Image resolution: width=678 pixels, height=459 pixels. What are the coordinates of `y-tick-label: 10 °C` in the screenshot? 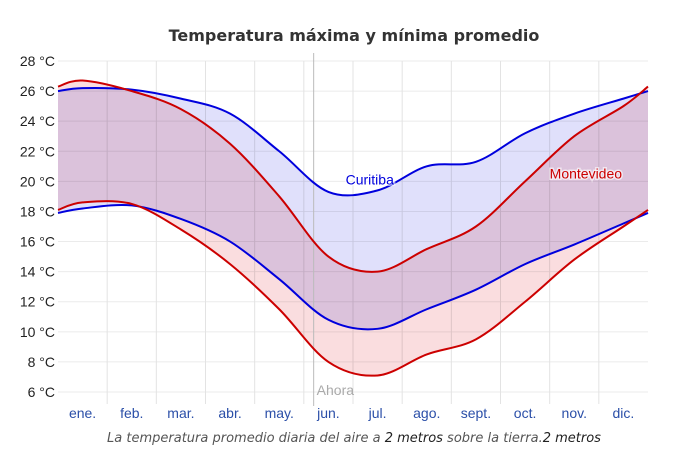 It's located at (37, 332).